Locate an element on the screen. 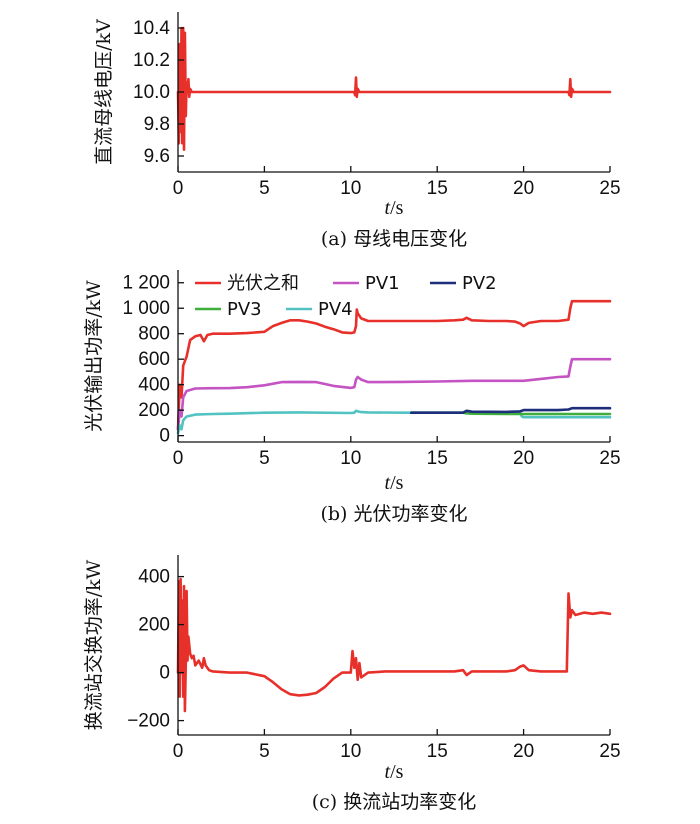 This screenshot has height=824, width=700. legend-label: PV1 is located at coordinates (382, 283).